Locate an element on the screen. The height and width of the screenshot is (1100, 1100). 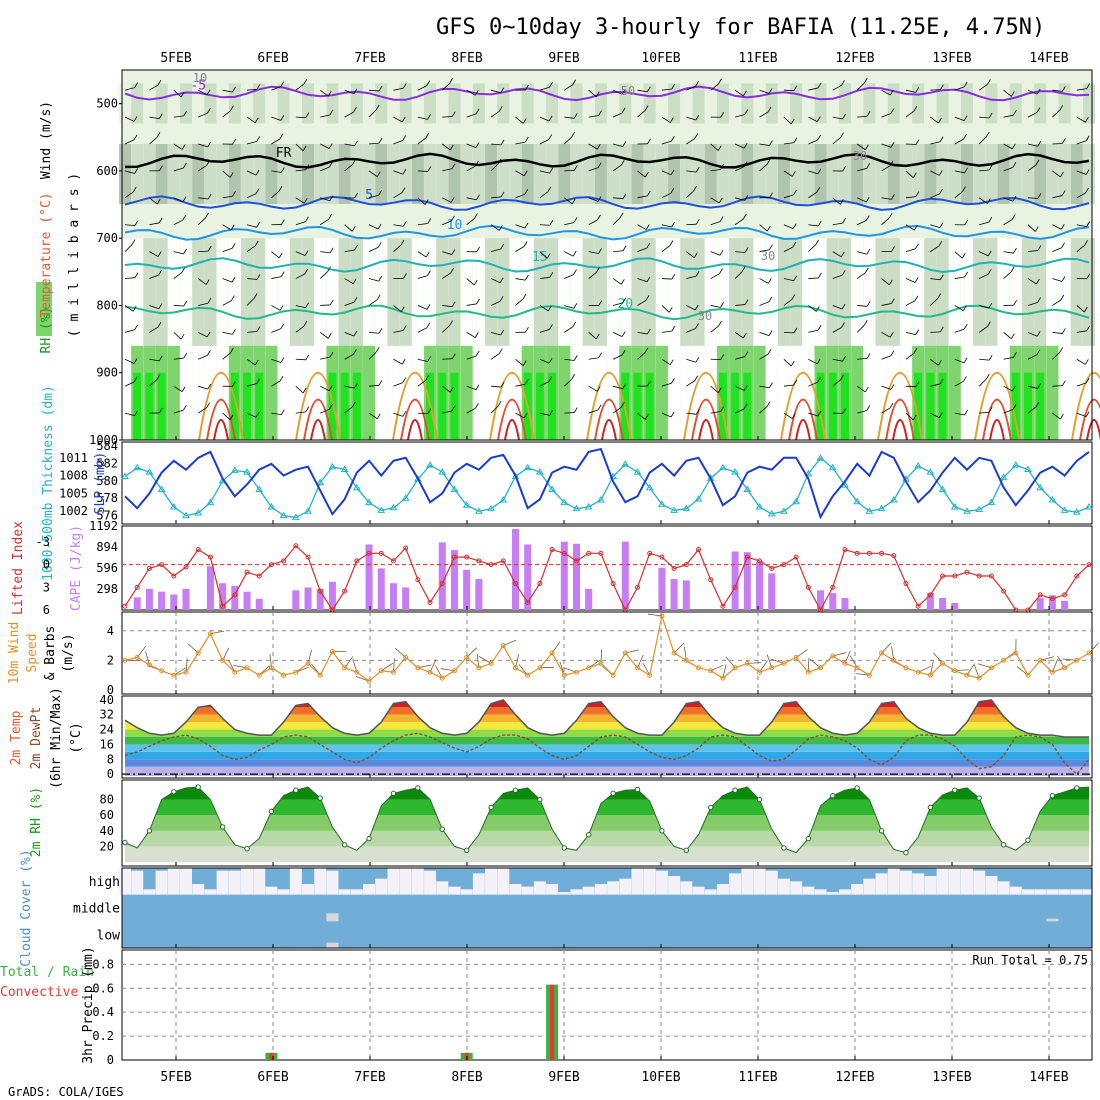
temp2m-axis-label: 2m DewPt is located at coordinates (36, 738).